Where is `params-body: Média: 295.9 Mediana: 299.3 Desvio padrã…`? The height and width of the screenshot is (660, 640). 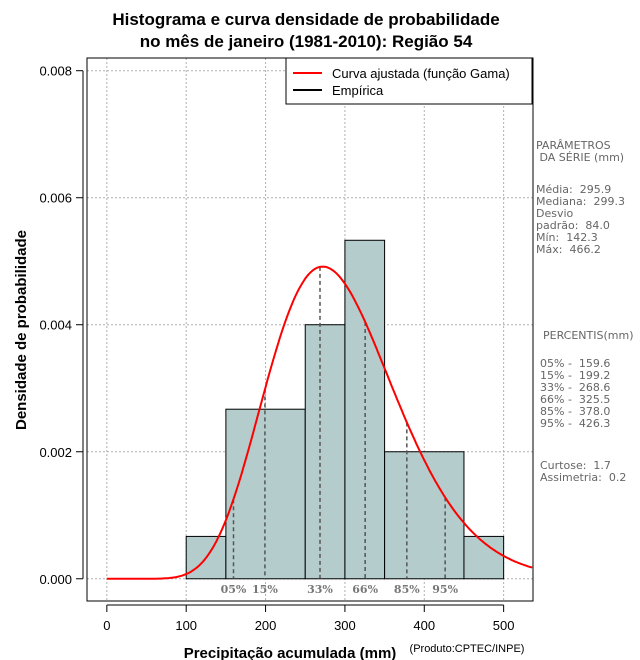 params-body: Média: 295.9 Mediana: 299.3 Desvio padrã… is located at coordinates (580, 219).